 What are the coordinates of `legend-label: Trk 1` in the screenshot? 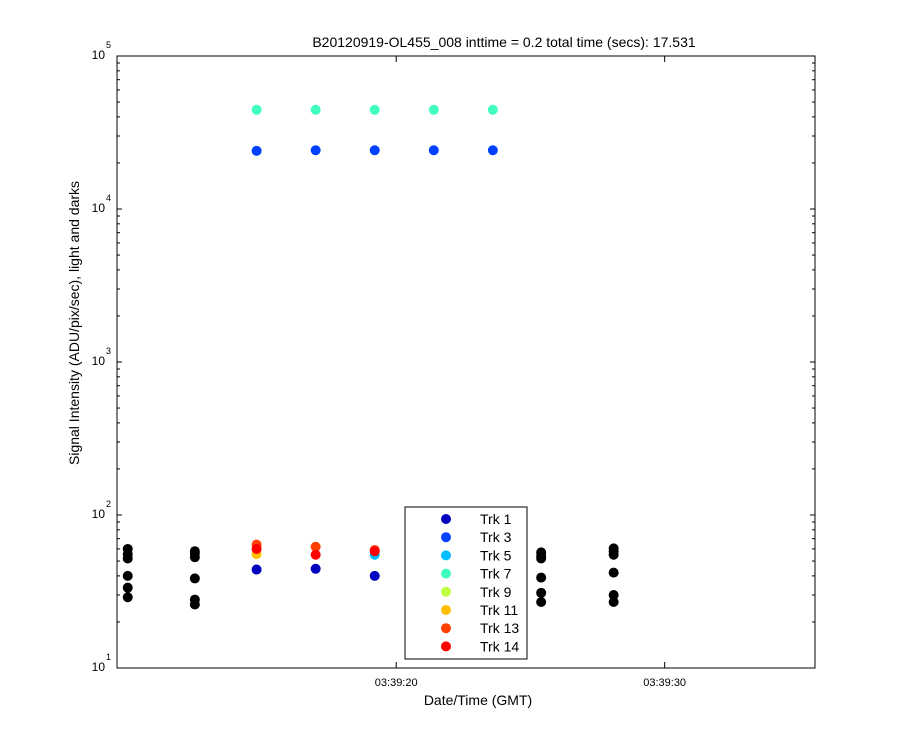 It's located at (496, 519).